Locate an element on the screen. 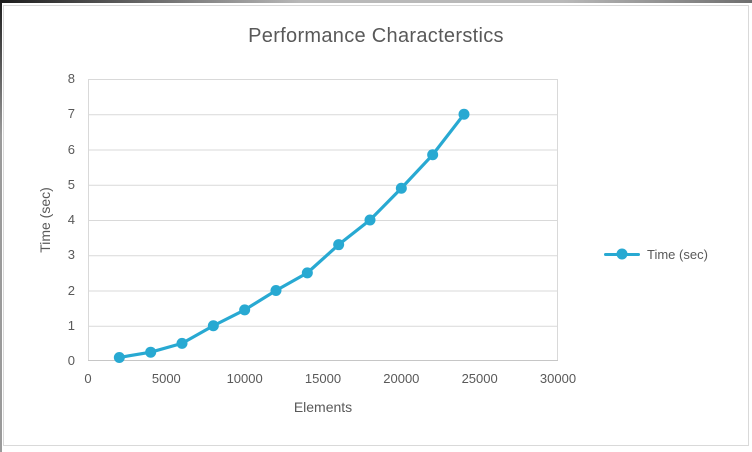  y-tick-label: 6 is located at coordinates (71, 149).